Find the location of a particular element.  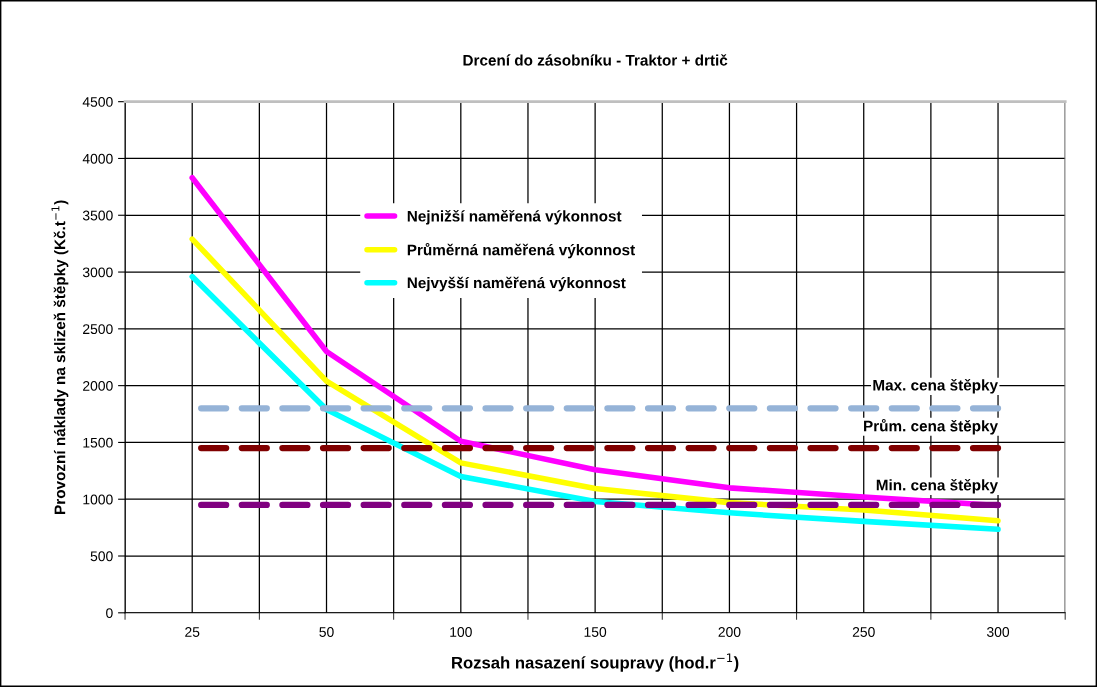

x-tick-label: 200 is located at coordinates (729, 632).